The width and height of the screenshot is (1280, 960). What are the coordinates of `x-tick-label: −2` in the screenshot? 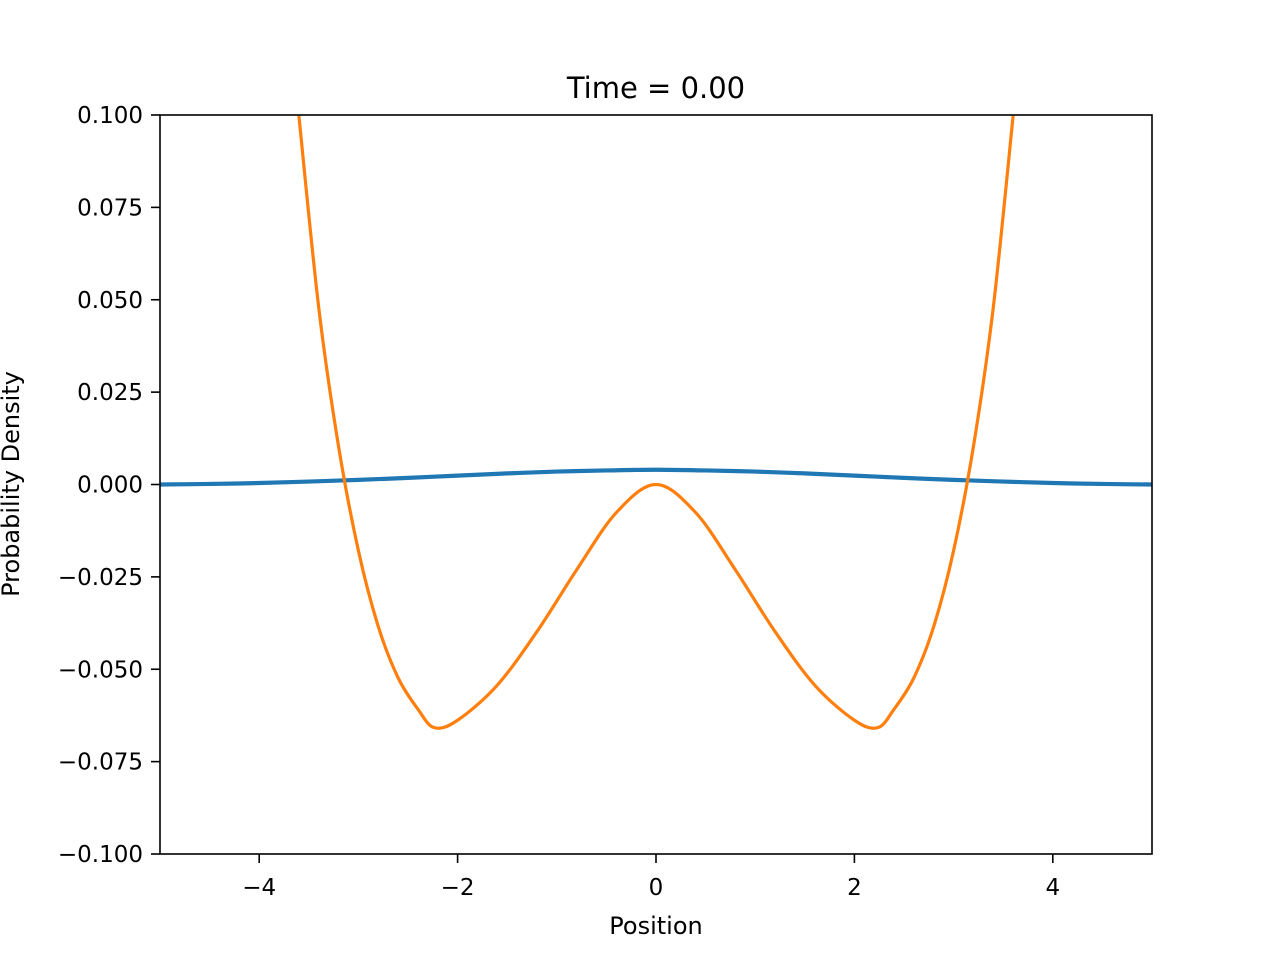 It's located at (458, 888).